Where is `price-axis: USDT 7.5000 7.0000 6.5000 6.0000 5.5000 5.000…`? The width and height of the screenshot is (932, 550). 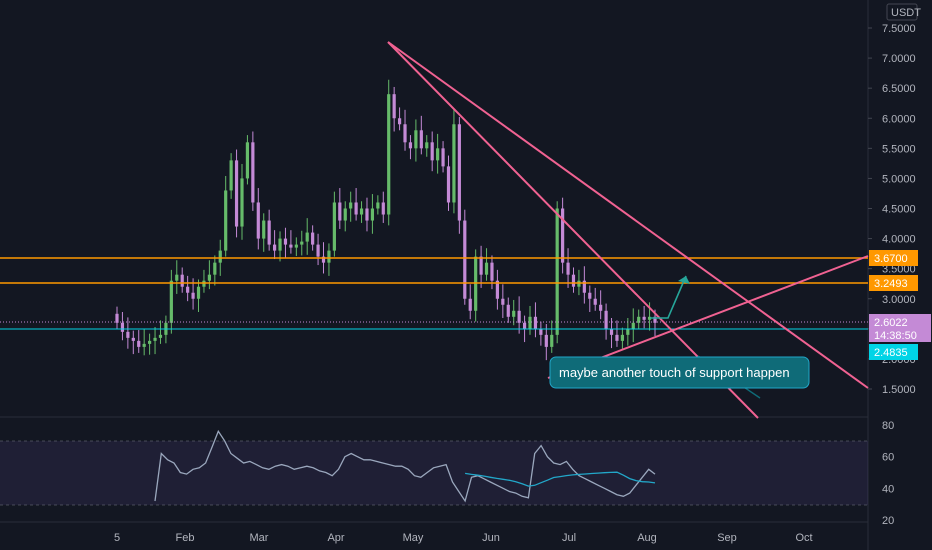 price-axis: USDT 7.5000 7.0000 6.5000 6.0000 5.5000 5.000… is located at coordinates (894, 199).